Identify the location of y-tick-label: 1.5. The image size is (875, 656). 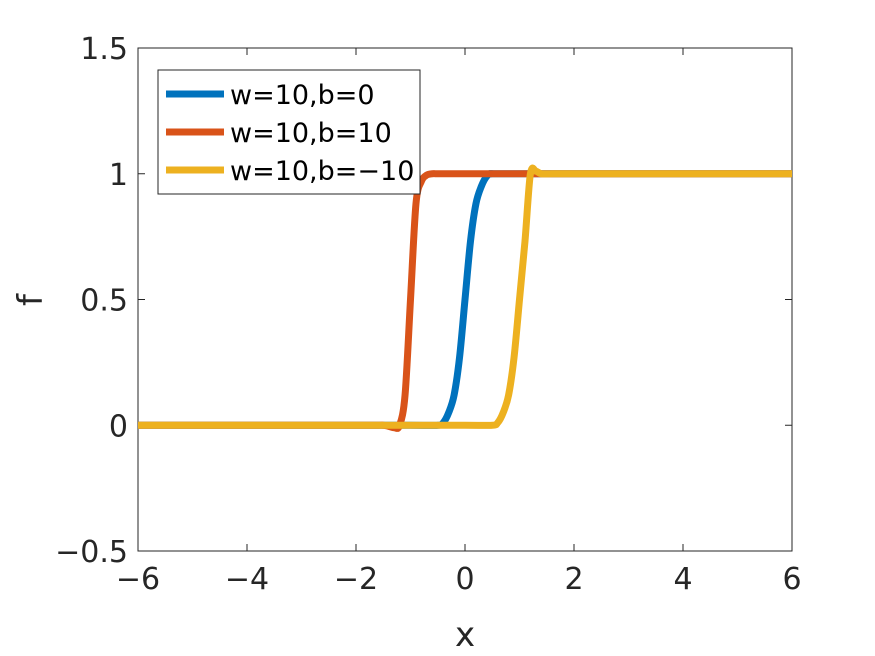
(104, 49).